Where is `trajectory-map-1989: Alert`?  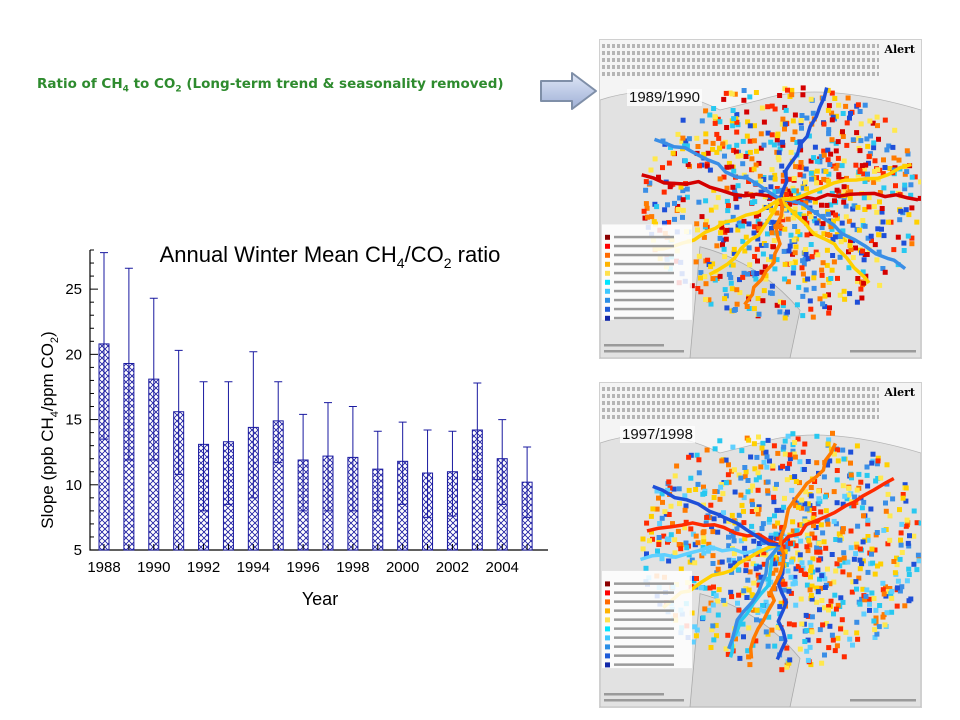
trajectory-map-1989: Alert is located at coordinates (760, 199).